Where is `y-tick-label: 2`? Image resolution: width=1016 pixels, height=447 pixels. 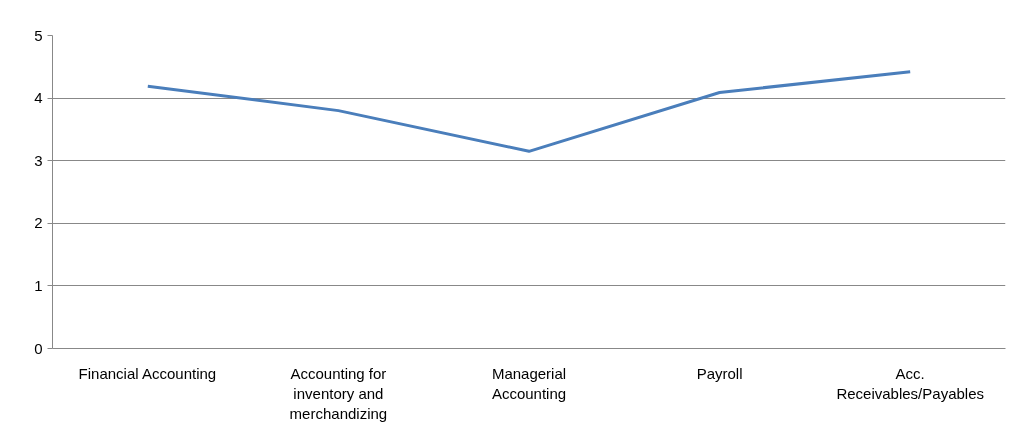 y-tick-label: 2 is located at coordinates (38, 223).